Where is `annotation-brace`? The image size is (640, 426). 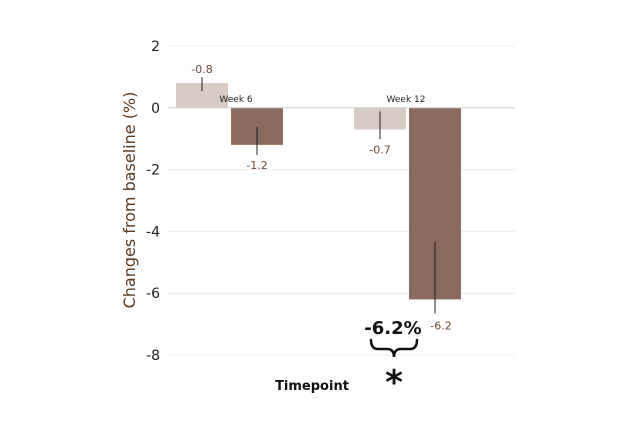 annotation-brace is located at coordinates (394, 348).